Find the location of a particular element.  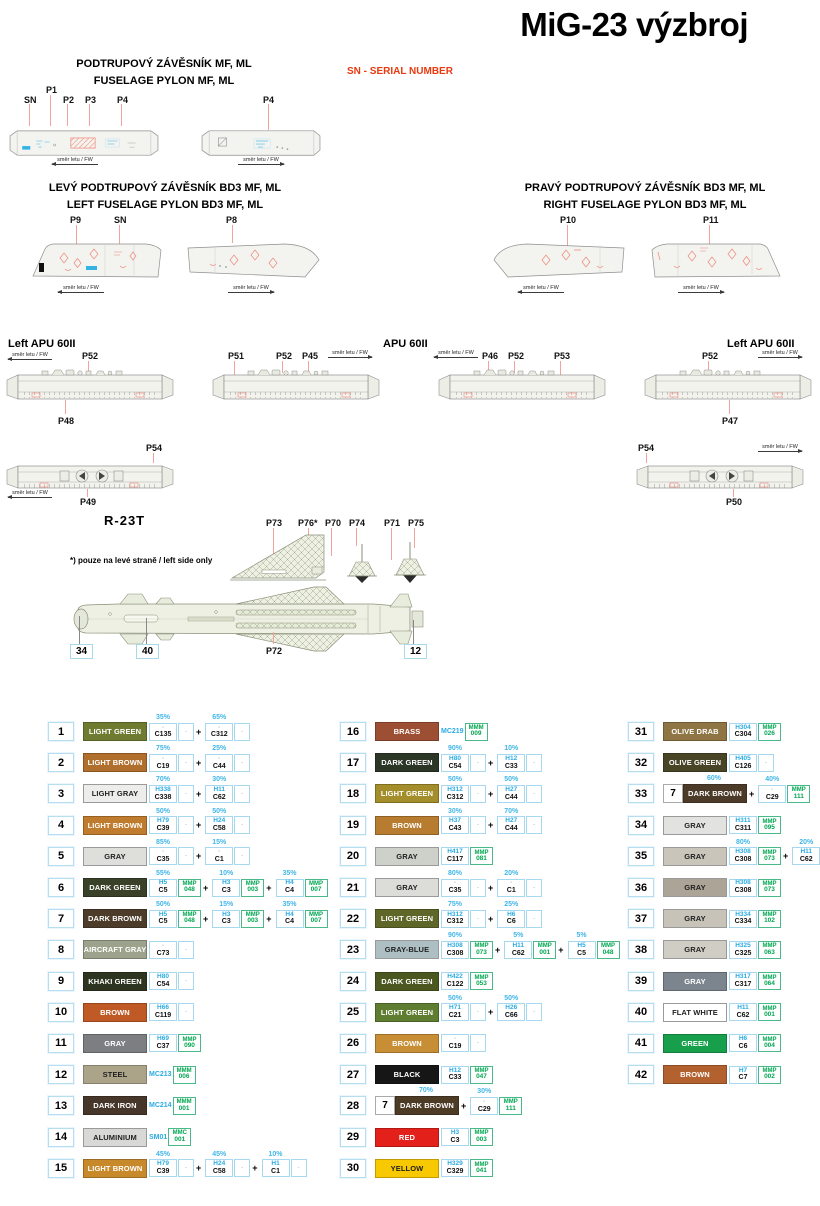

paint-mix: H311 C311 MMP 095 is located at coordinates (755, 825).